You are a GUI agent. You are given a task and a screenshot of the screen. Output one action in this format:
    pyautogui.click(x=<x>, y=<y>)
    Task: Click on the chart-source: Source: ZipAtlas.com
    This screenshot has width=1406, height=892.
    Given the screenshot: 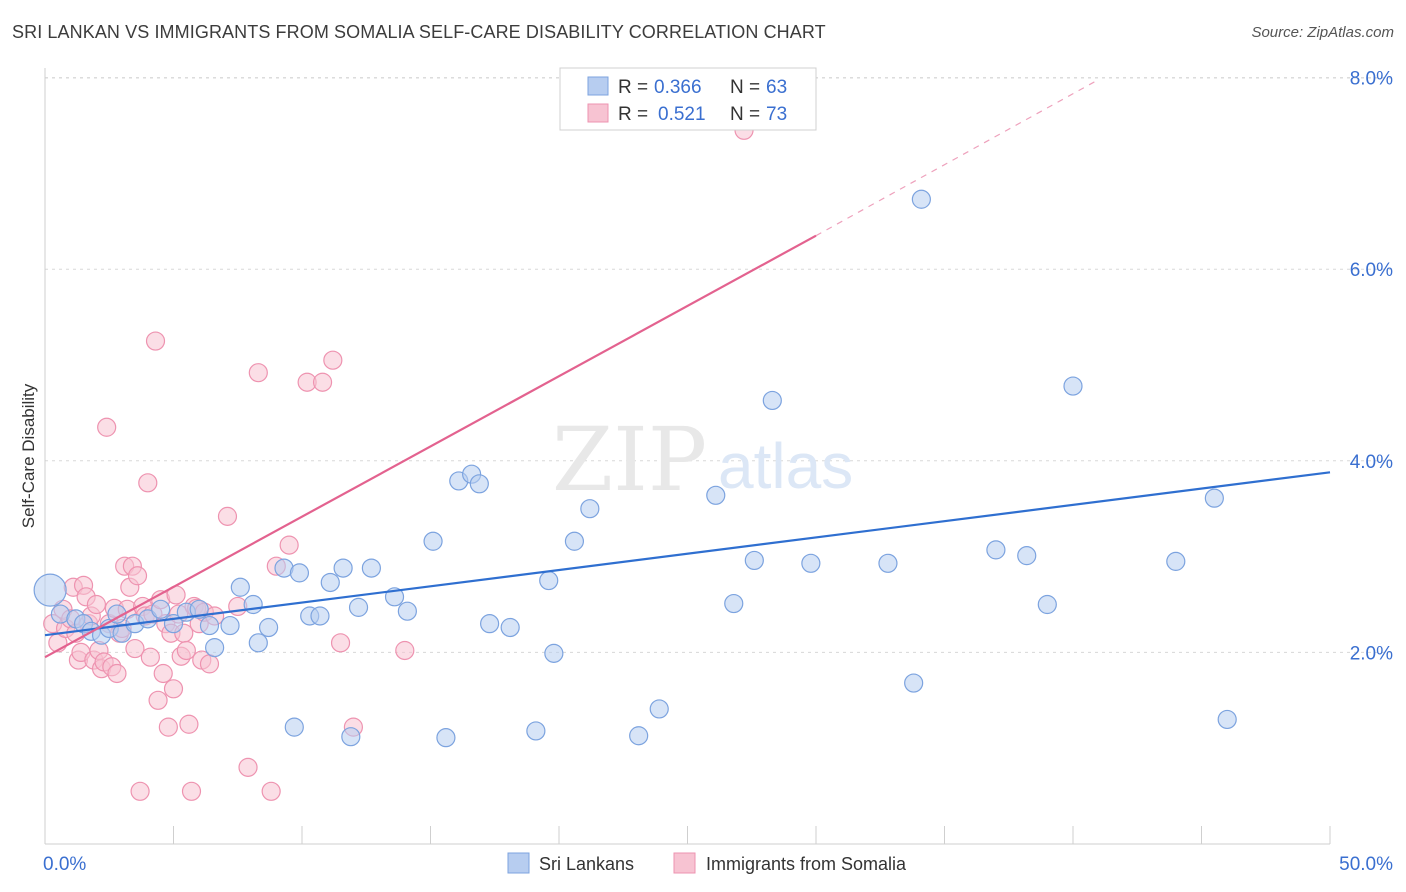 What is the action you would take?
    pyautogui.click(x=1322, y=32)
    